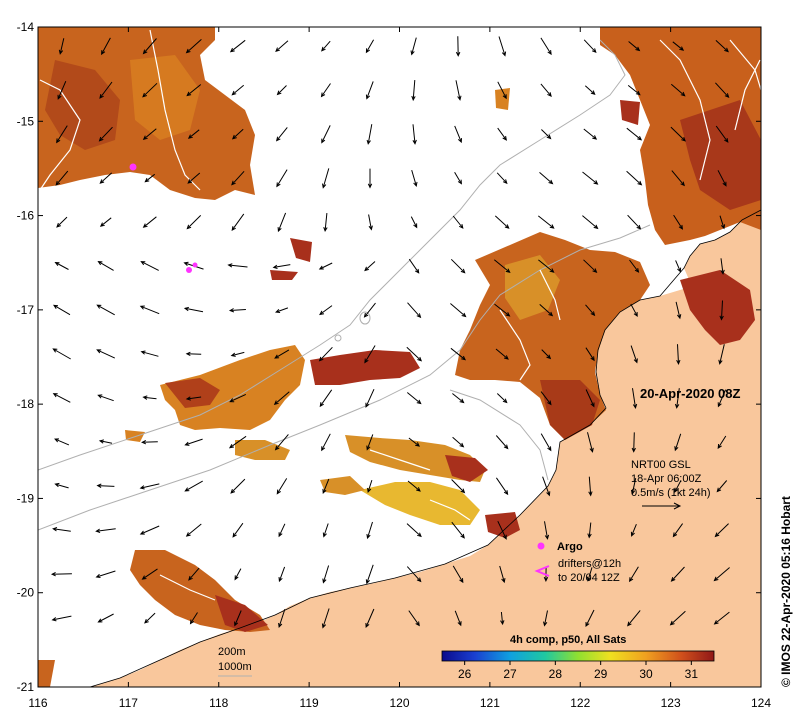 The height and width of the screenshot is (728, 799). What do you see at coordinates (580, 703) in the screenshot?
I see `lon-tick-label: 122` at bounding box center [580, 703].